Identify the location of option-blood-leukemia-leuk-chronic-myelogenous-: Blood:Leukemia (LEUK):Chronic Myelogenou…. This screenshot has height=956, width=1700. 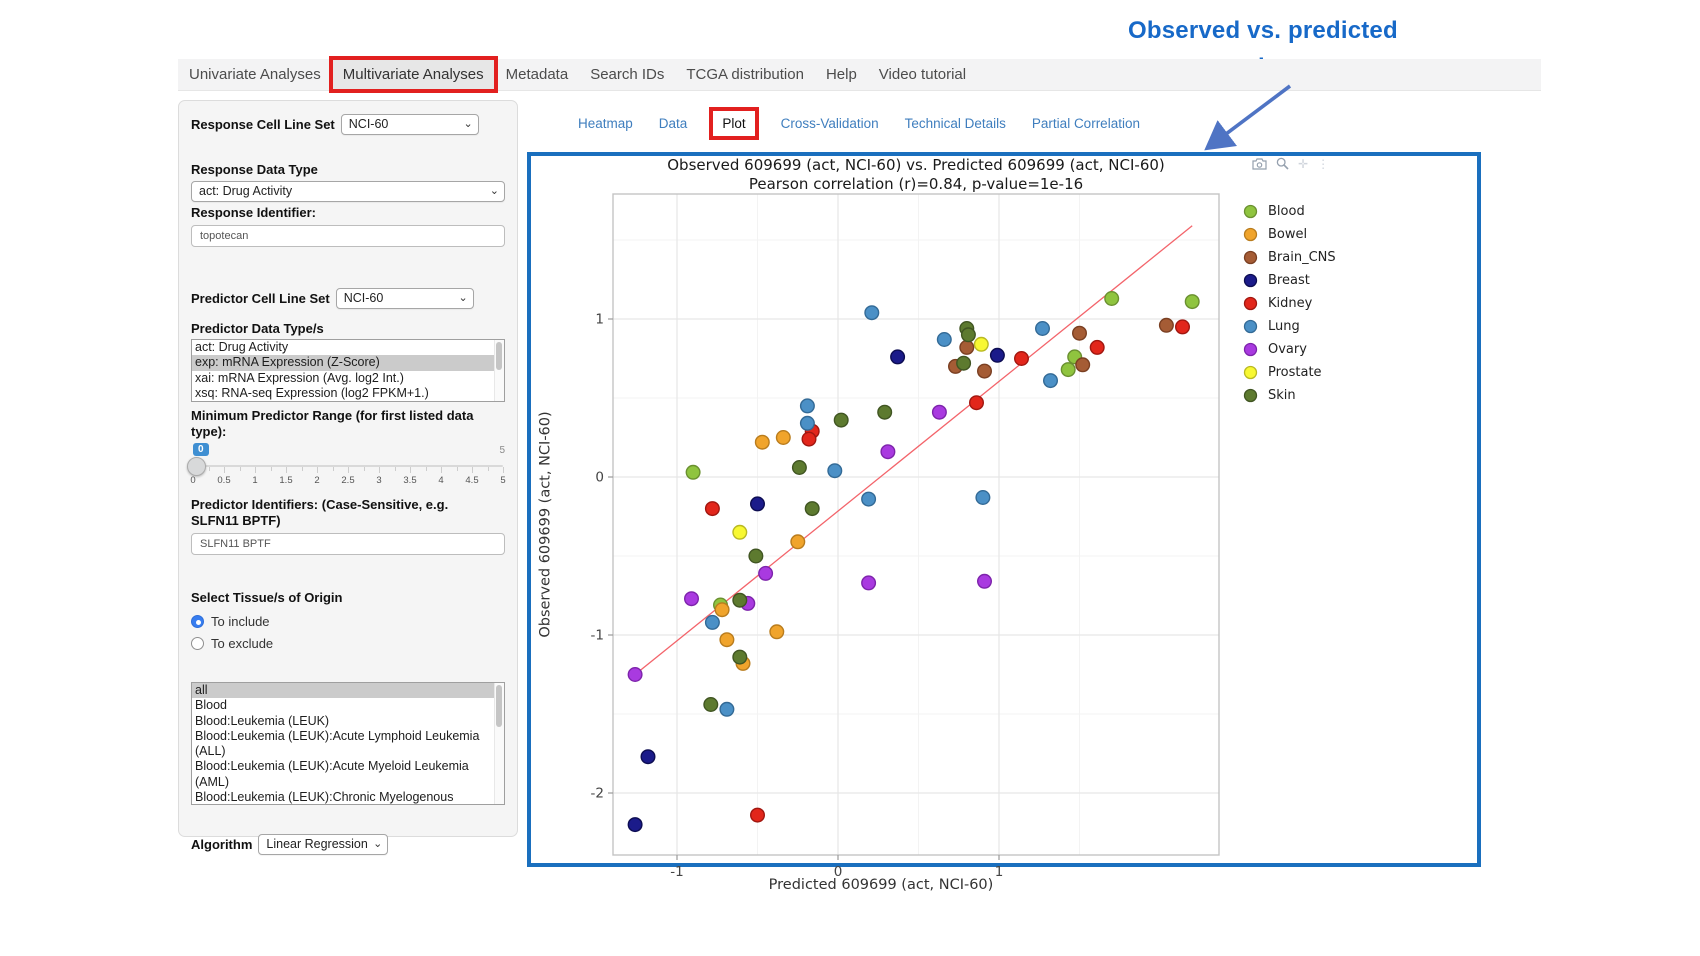
(324, 797).